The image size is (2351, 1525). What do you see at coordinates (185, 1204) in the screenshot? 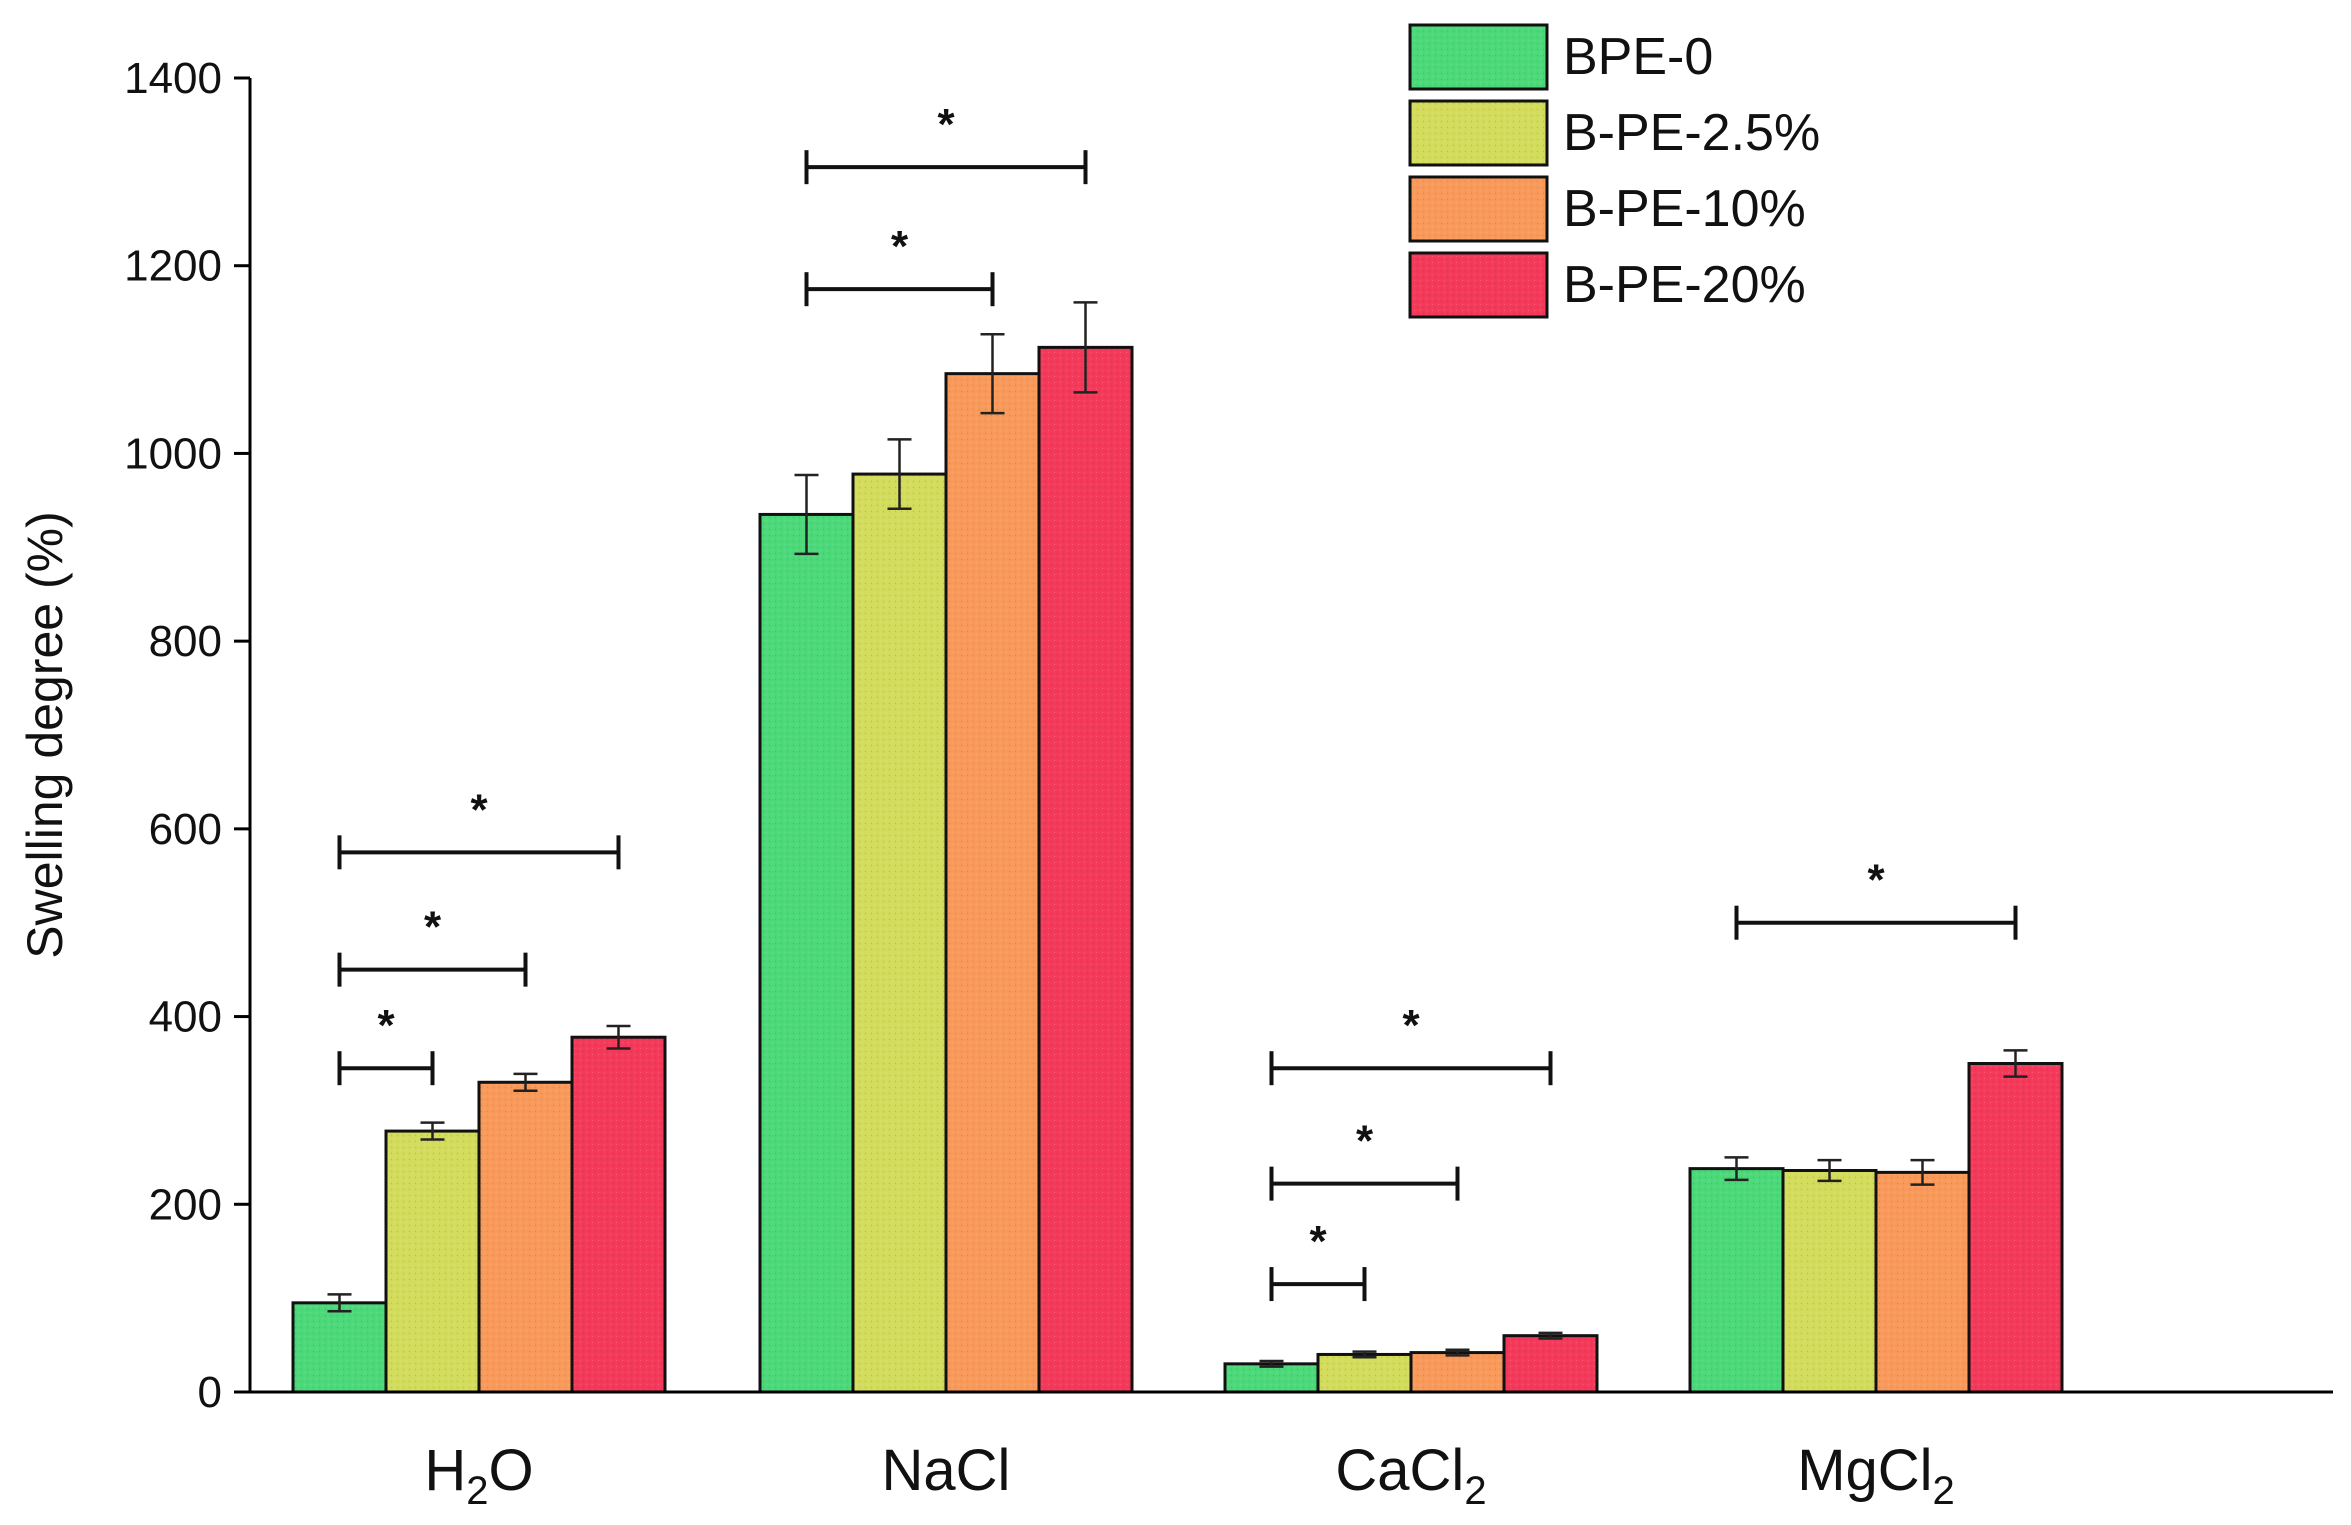
I see `y-tick-label: 200` at bounding box center [185, 1204].